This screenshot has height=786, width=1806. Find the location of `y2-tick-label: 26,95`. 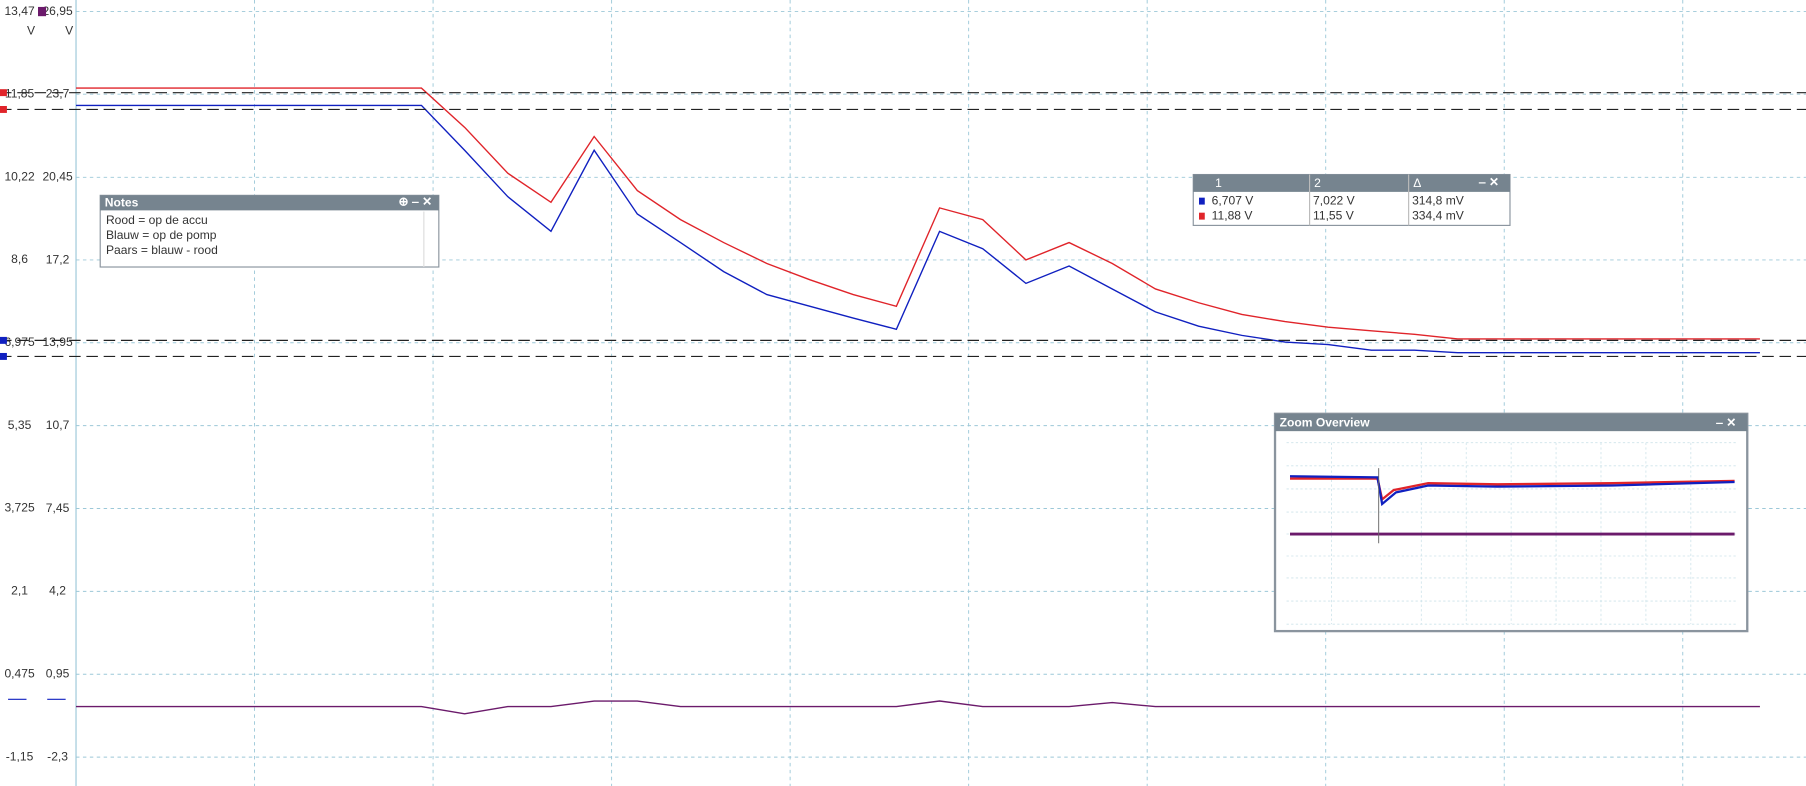

y2-tick-label: 26,95 is located at coordinates (57, 11).